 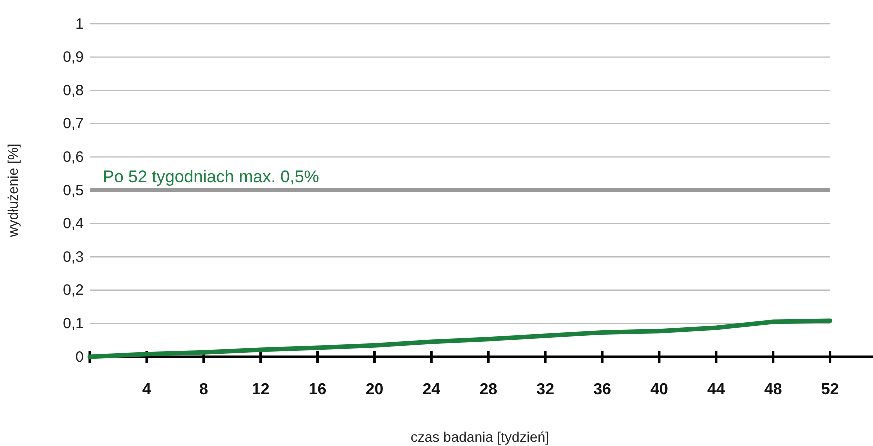 What do you see at coordinates (261, 389) in the screenshot?
I see `x-tick-label: 12` at bounding box center [261, 389].